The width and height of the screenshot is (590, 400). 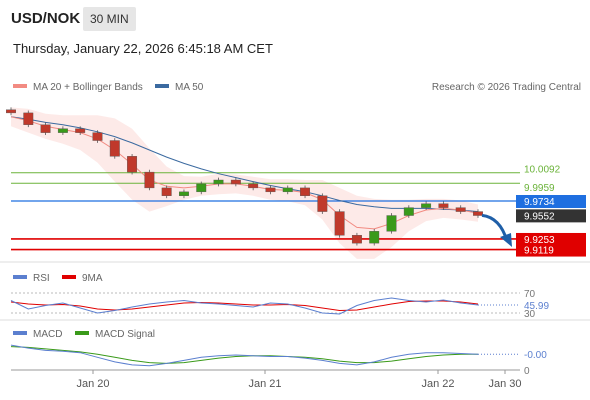 I want to click on legend-label-macd-signal: MACD Signal, so click(x=125, y=334).